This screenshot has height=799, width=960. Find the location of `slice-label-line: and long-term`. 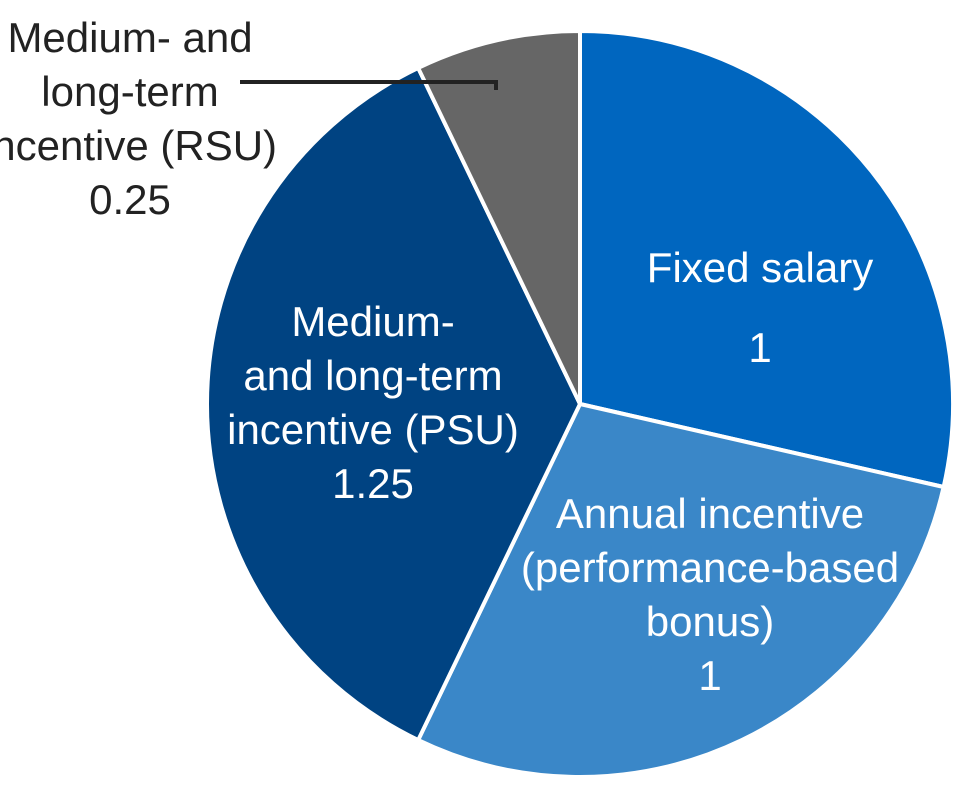

slice-label-line: and long-term is located at coordinates (372, 375).